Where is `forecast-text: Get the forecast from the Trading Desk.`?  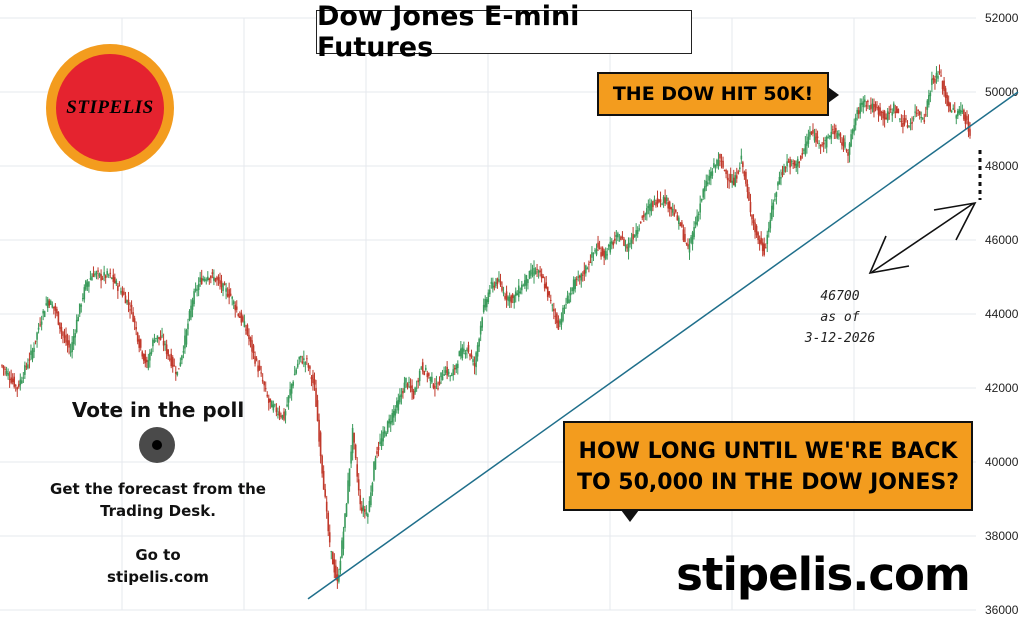
forecast-text: Get the forecast from the Trading Desk. is located at coordinates (158, 500).